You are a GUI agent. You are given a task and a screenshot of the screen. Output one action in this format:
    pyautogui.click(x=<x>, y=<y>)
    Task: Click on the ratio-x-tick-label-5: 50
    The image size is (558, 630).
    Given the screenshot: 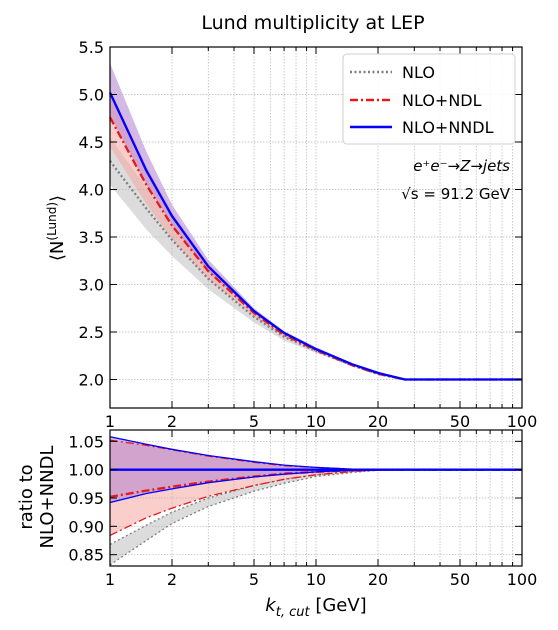 What is the action you would take?
    pyautogui.click(x=460, y=579)
    